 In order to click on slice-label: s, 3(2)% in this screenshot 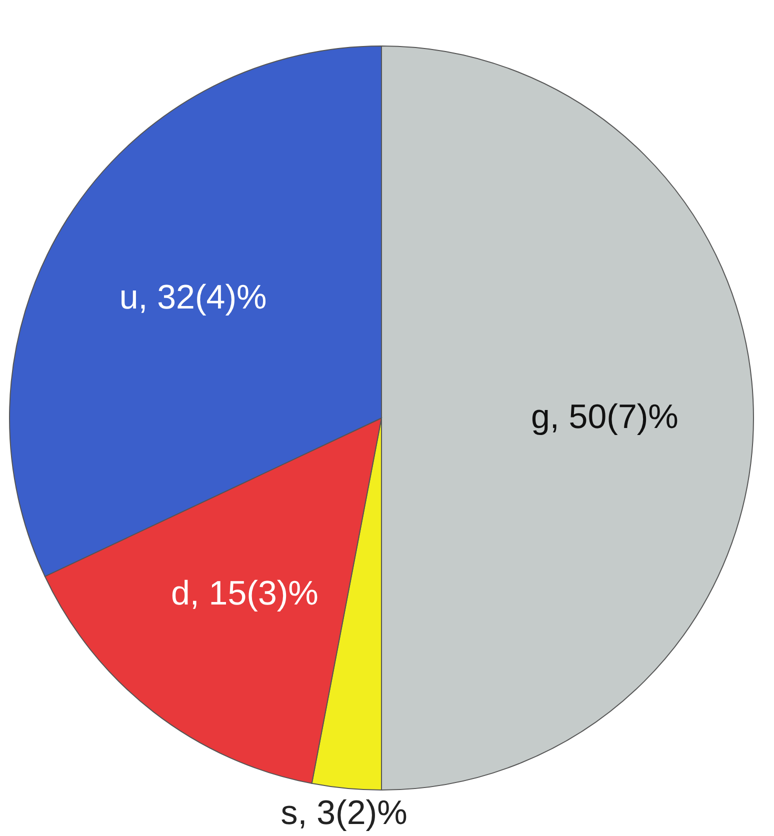, I will do `click(344, 813)`.